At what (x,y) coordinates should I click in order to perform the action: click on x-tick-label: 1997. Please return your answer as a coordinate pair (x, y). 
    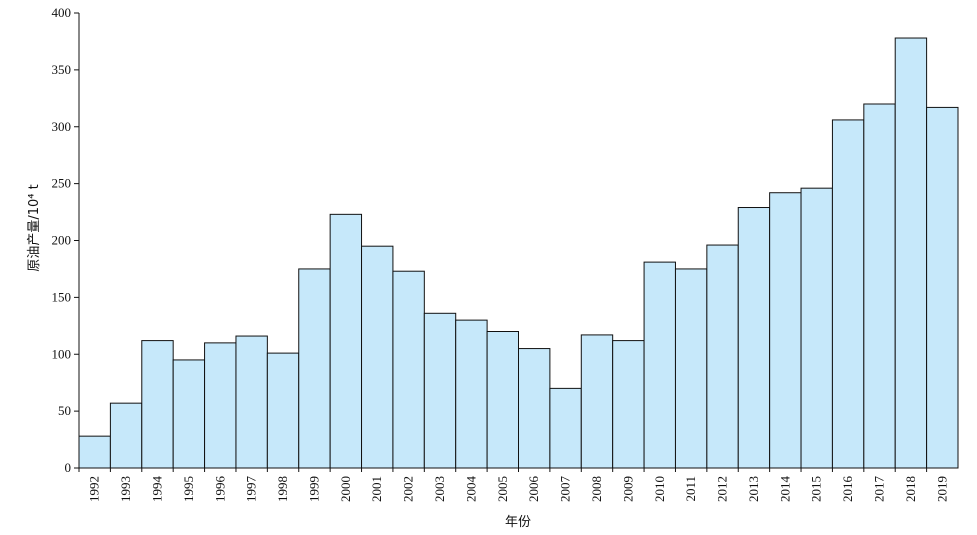
    Looking at the image, I should click on (251, 489).